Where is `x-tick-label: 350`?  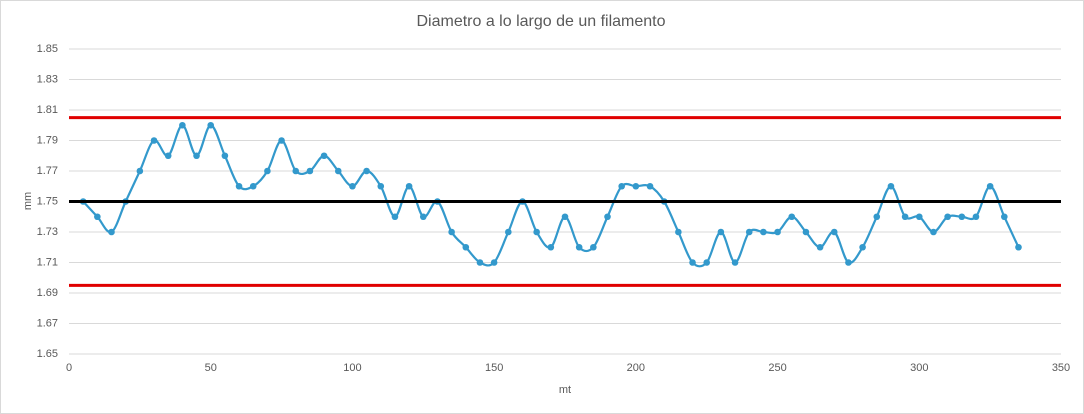 x-tick-label: 350 is located at coordinates (1061, 368).